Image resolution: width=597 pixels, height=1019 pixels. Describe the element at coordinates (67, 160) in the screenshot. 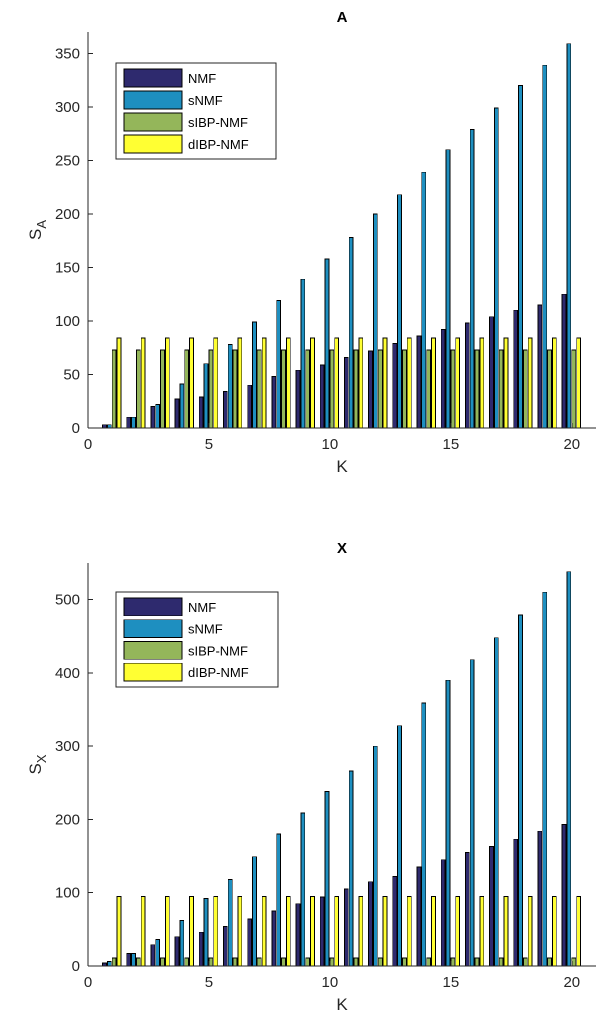

I see `y-tick-label: 250` at that location.